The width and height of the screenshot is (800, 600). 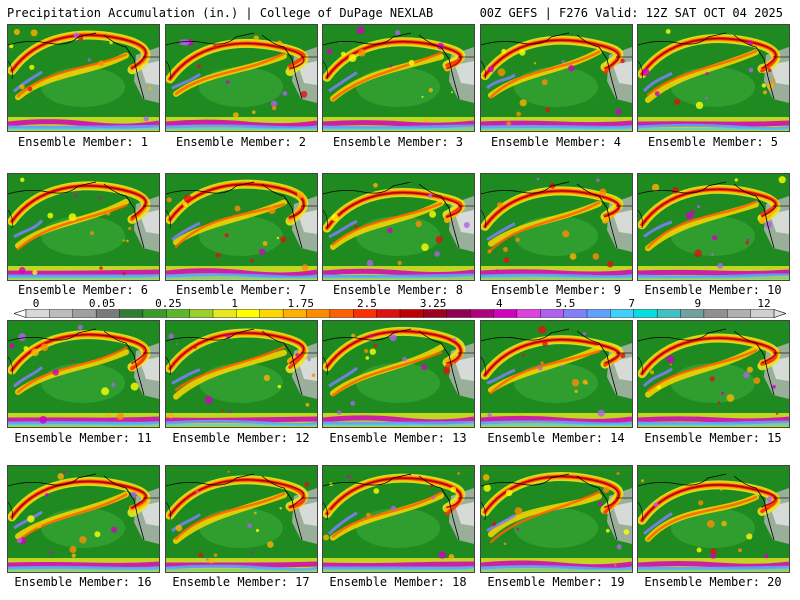 I want to click on colorbar-tick-label: 9, so click(x=698, y=303).